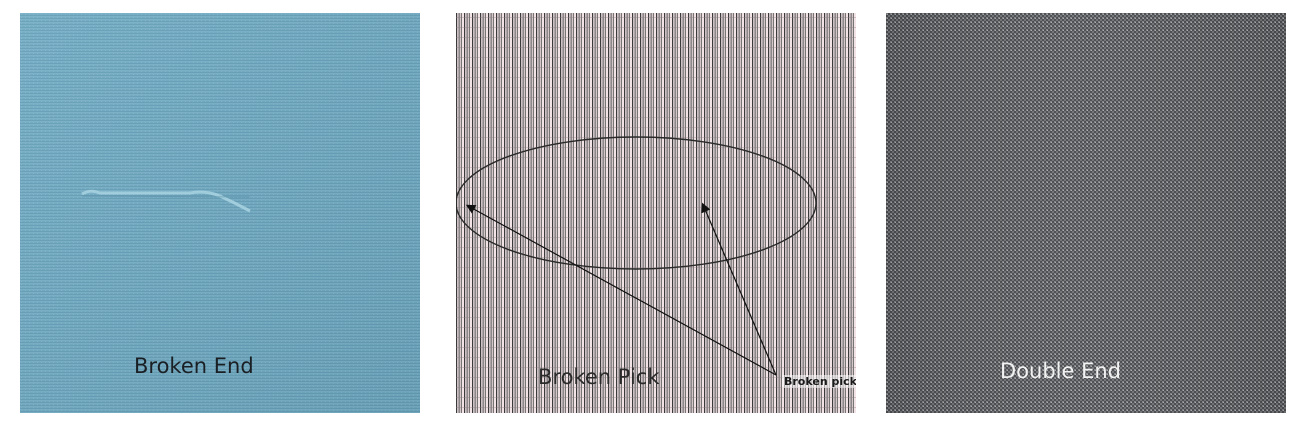  Describe the element at coordinates (194, 366) in the screenshot. I see `caption-broken-end: Broken End` at that location.